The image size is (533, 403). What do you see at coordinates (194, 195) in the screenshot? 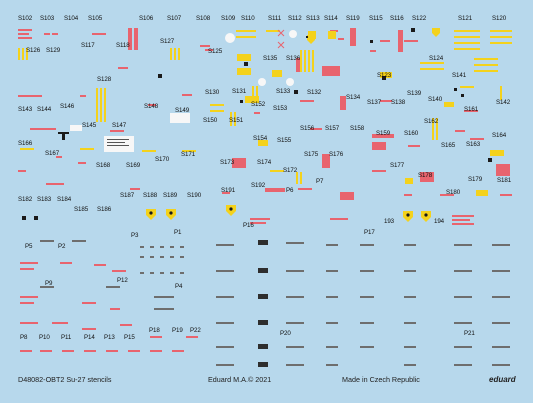
I see `label-s190: S190` at bounding box center [194, 195].